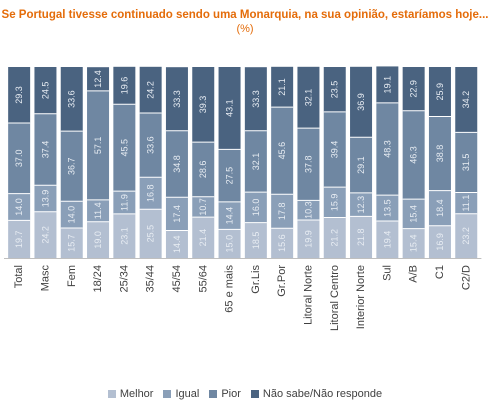 Image resolution: width=490 pixels, height=417 pixels. What do you see at coordinates (98, 210) in the screenshot?
I see `data-label: 11.4` at bounding box center [98, 210].